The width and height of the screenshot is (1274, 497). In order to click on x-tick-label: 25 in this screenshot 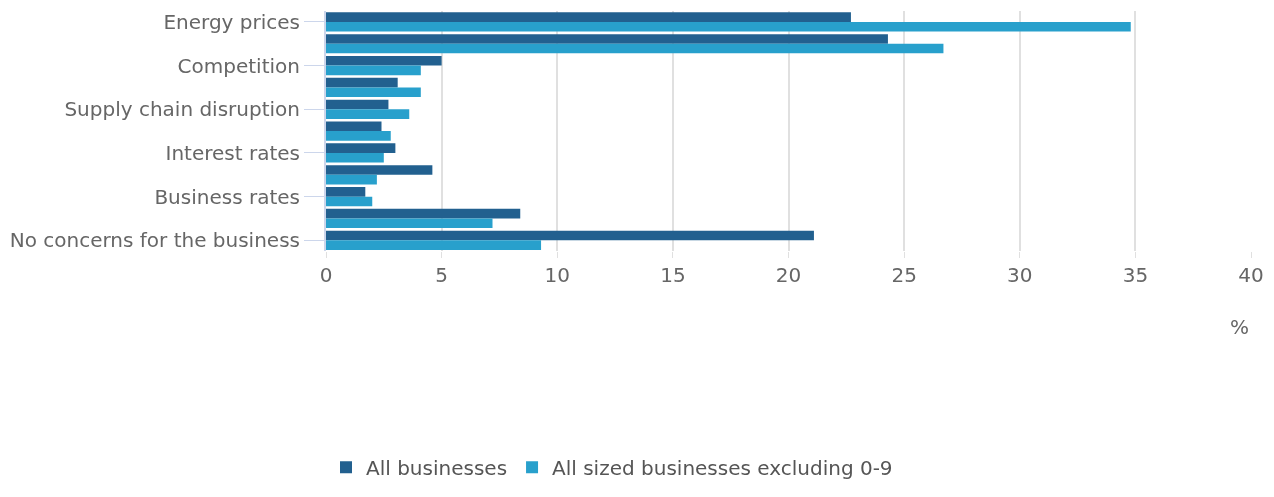, I will do `click(904, 275)`.